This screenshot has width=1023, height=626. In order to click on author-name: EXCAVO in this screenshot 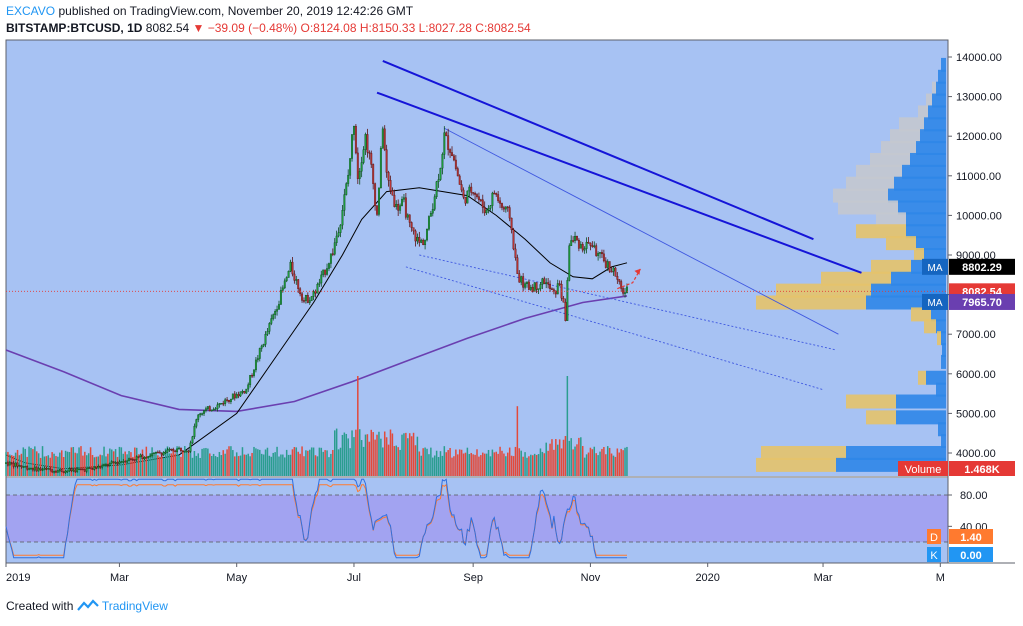, I will do `click(31, 11)`.